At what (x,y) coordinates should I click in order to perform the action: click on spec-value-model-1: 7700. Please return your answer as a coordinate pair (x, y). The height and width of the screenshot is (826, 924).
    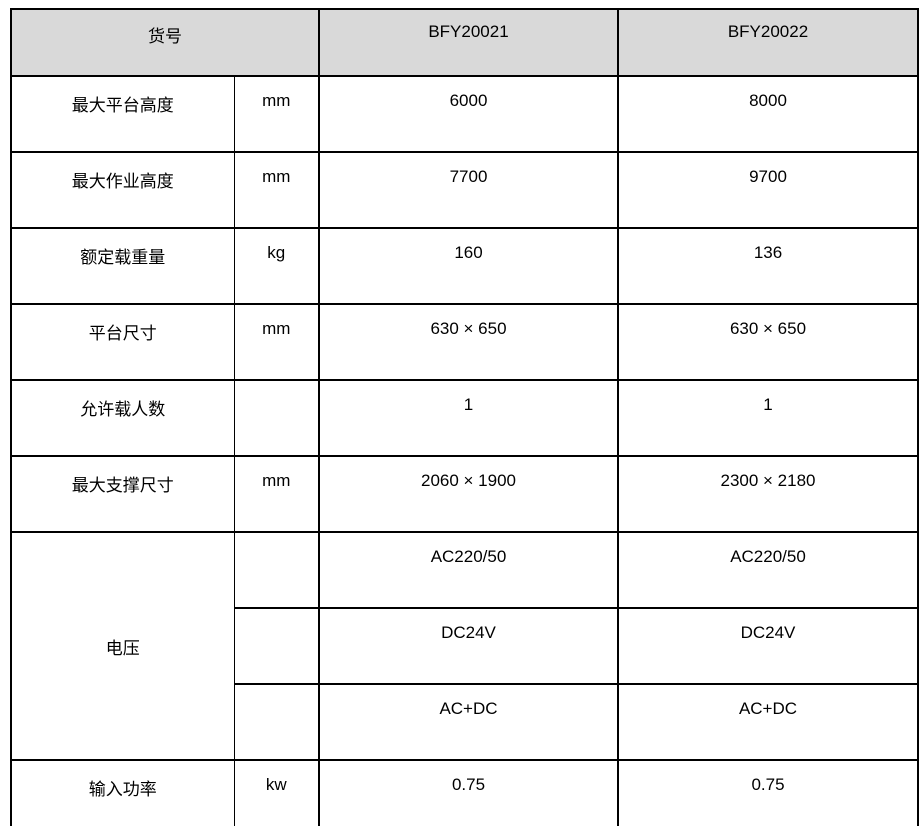
    Looking at the image, I should click on (468, 190).